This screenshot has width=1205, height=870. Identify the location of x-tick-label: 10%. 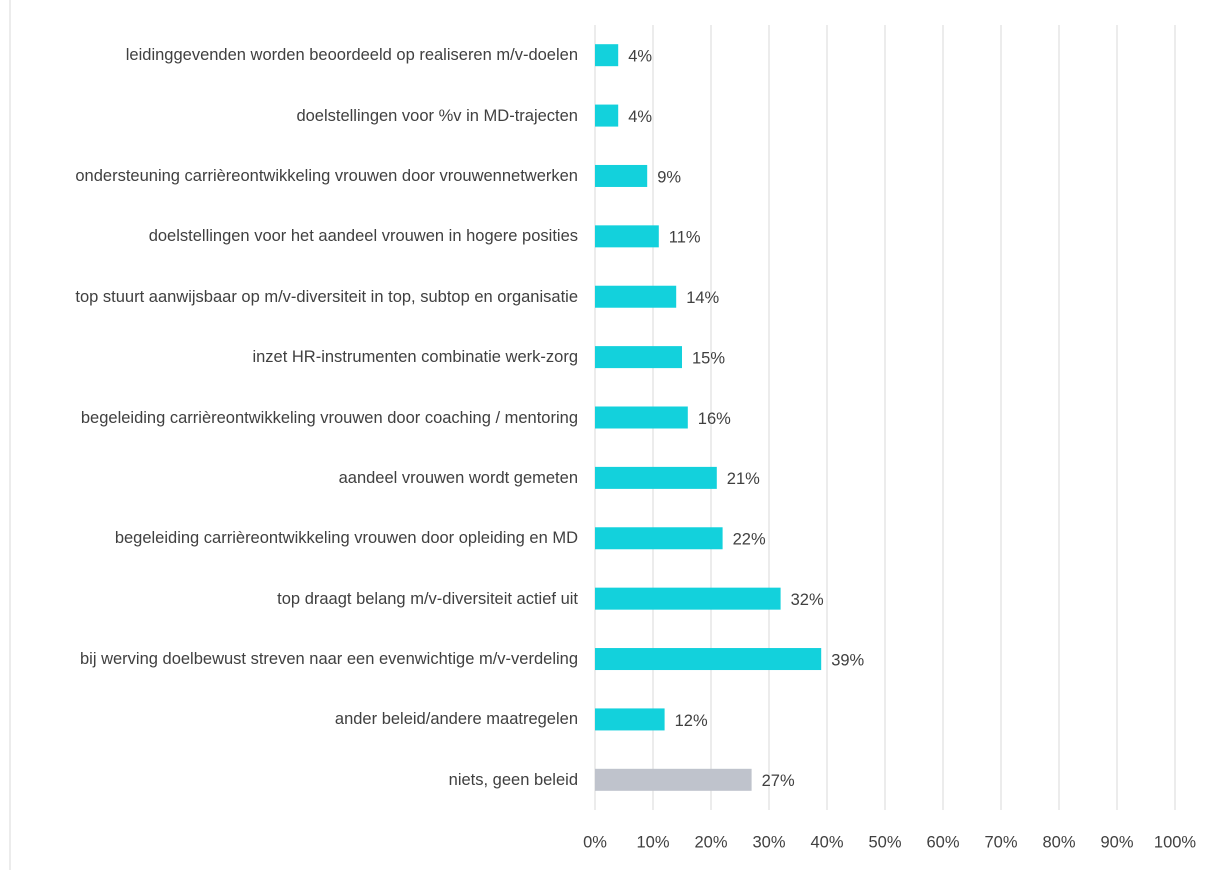
(652, 842).